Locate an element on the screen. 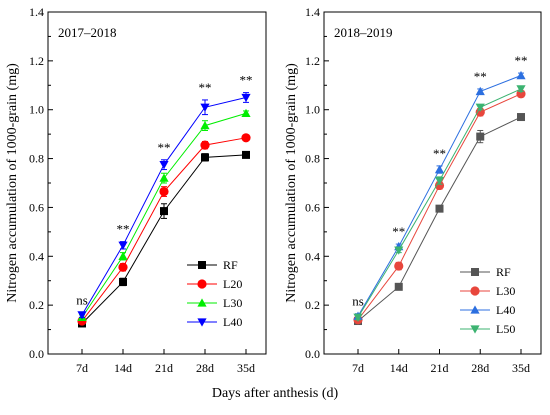  legend-label: L20 is located at coordinates (232, 284).